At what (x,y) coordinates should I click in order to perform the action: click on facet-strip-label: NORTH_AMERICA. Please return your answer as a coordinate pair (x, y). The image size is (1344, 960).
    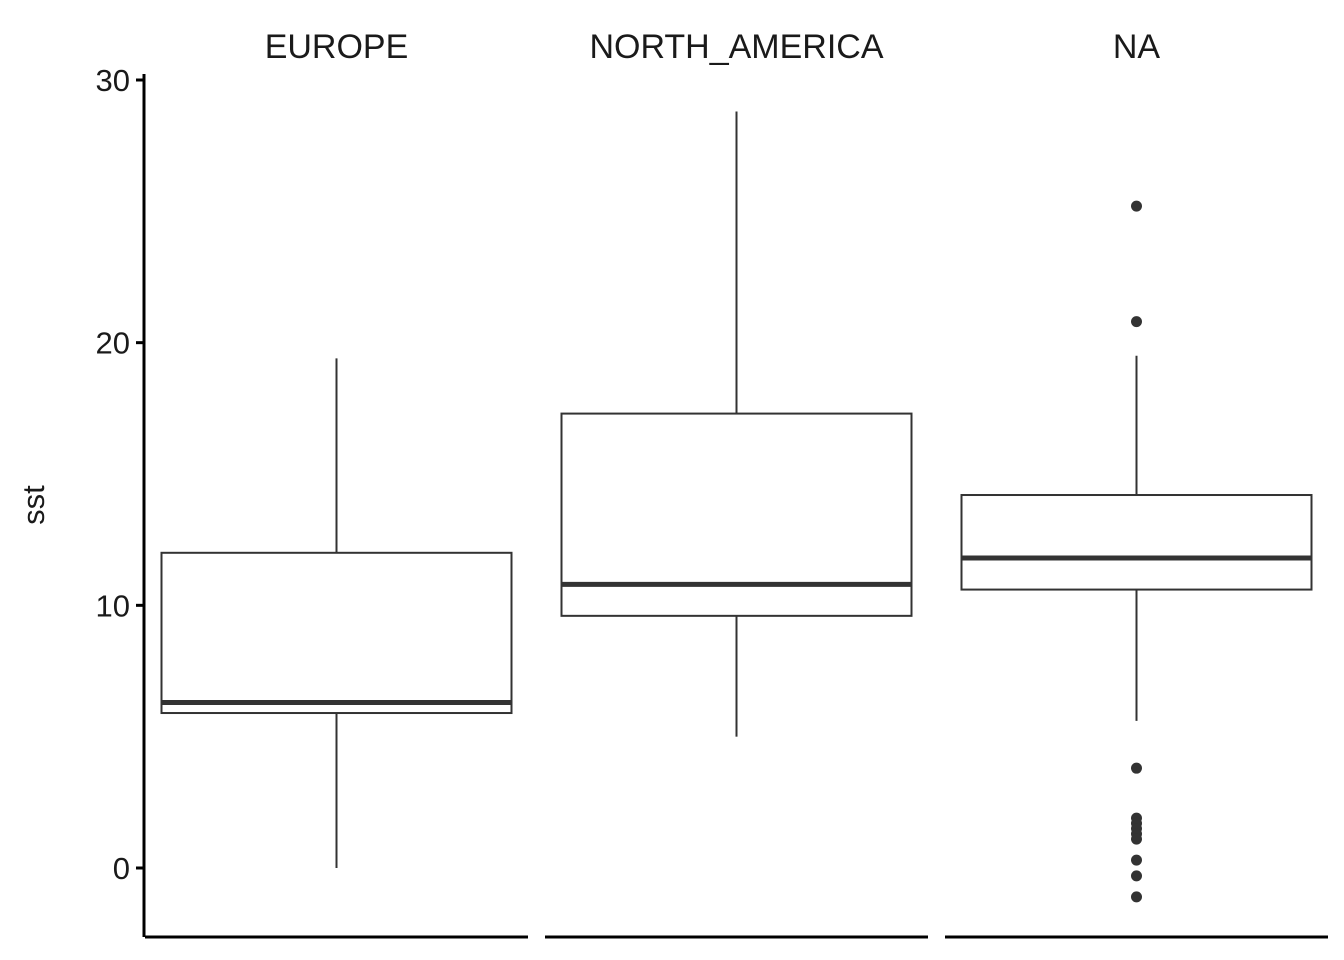
    Looking at the image, I should click on (736, 47).